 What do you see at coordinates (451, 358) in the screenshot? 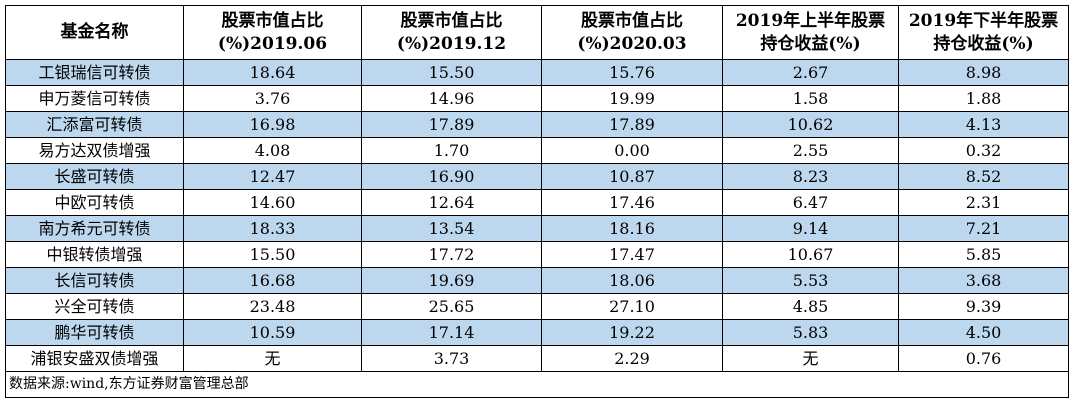
I see `value-cell: 3.73` at bounding box center [451, 358].